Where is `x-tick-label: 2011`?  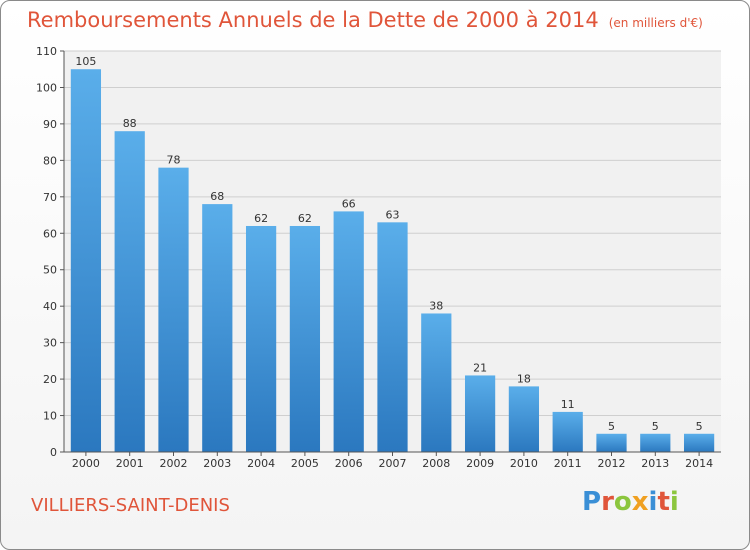
x-tick-label: 2011 is located at coordinates (568, 463).